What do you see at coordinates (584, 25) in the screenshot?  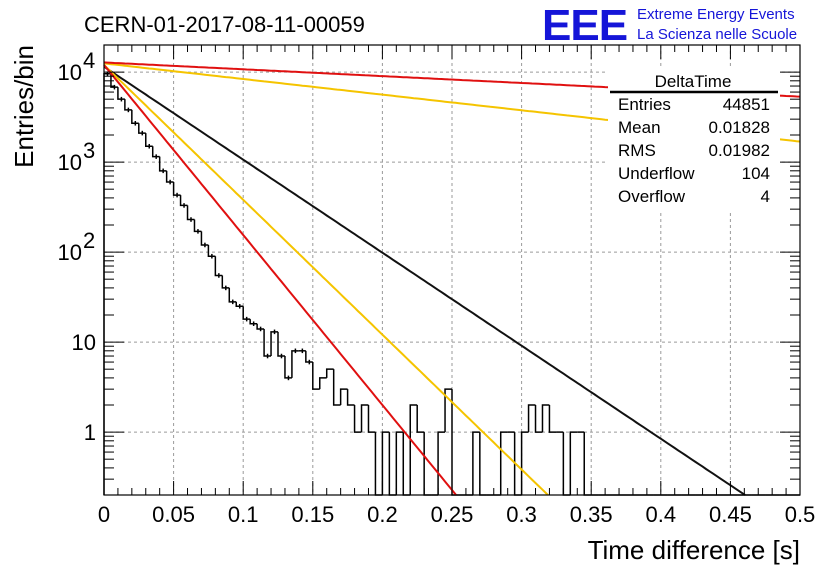 I see `logo-wordmark: EEE` at bounding box center [584, 25].